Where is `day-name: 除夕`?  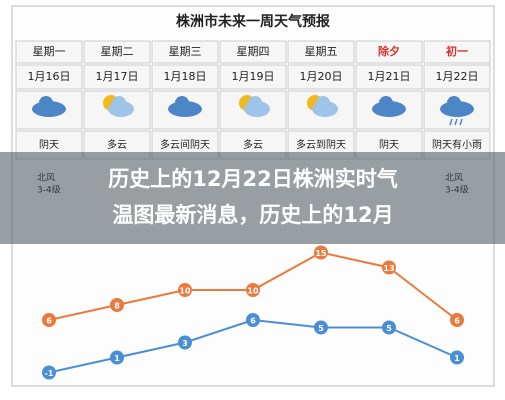
day-name: 除夕 is located at coordinates (389, 51).